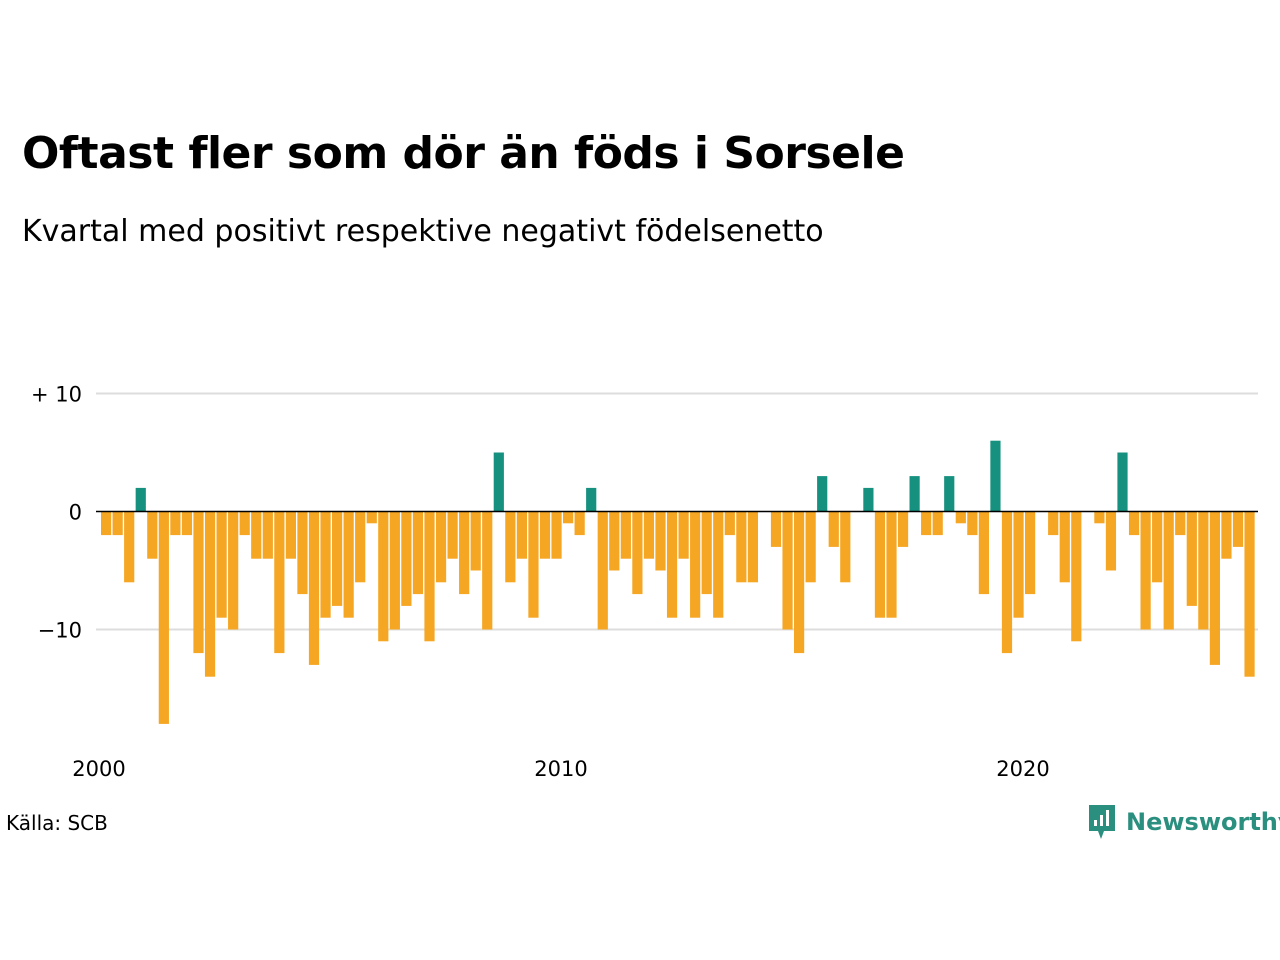 This screenshot has width=1280, height=960. I want to click on y-tick-label: −10, so click(60, 631).